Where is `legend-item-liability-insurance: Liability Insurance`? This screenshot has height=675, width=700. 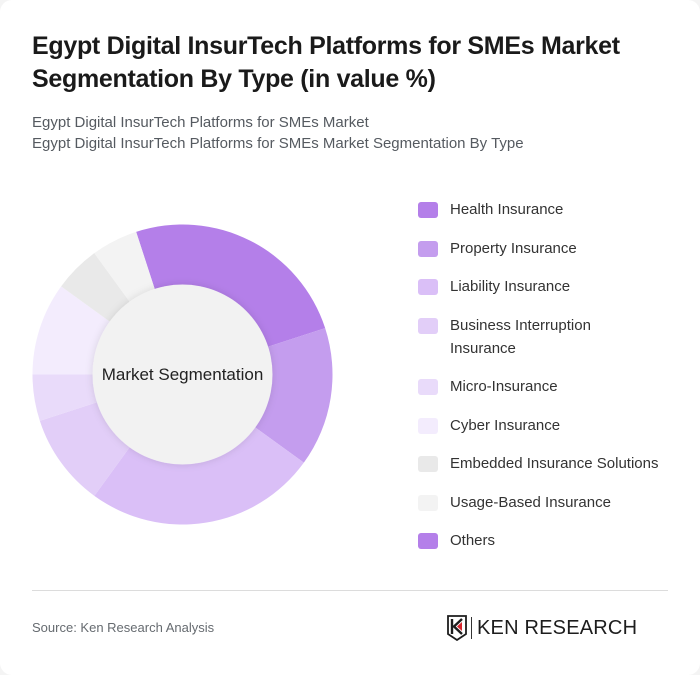 legend-item-liability-insurance: Liability Insurance is located at coordinates (548, 286).